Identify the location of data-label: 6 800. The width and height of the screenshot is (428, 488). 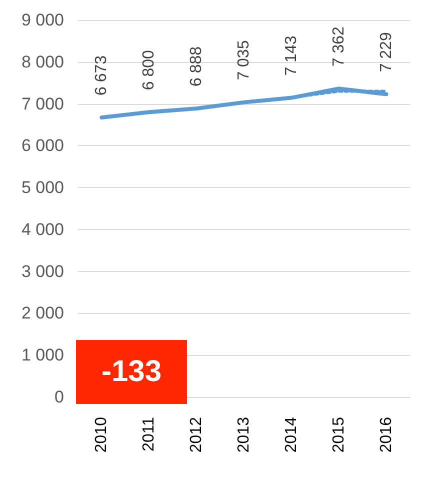
(149, 70).